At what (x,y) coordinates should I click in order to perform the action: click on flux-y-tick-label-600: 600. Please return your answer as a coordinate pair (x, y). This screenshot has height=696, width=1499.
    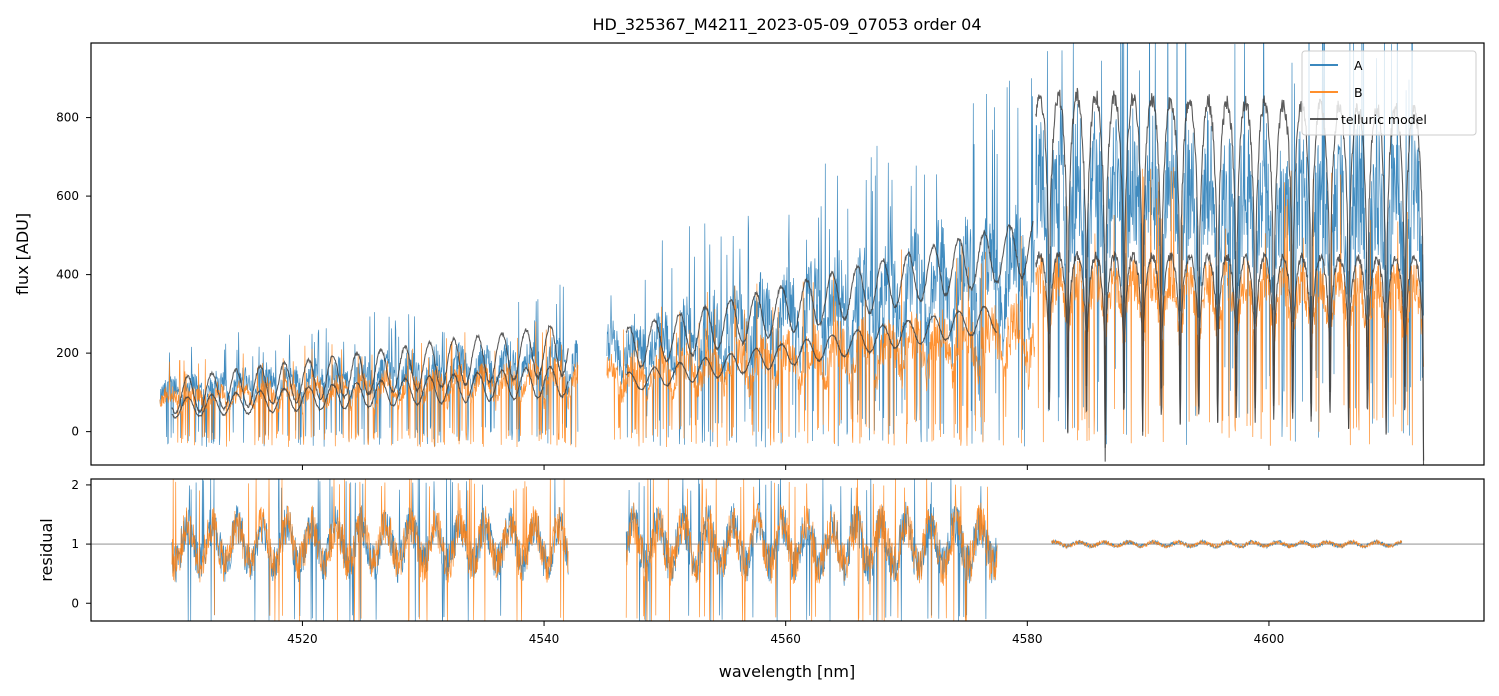
    Looking at the image, I should click on (67, 196).